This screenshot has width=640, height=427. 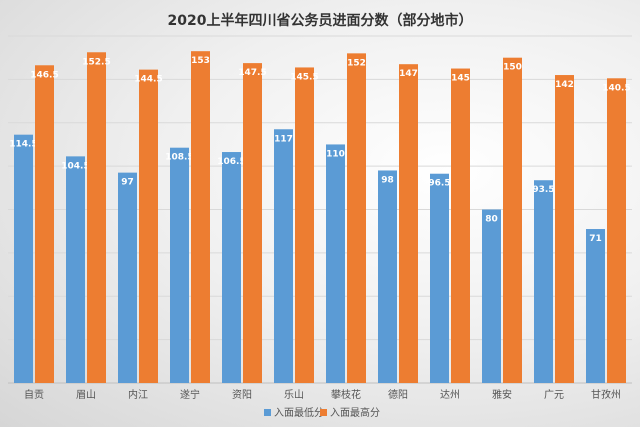 I want to click on data-label: 145.5, so click(x=304, y=77).